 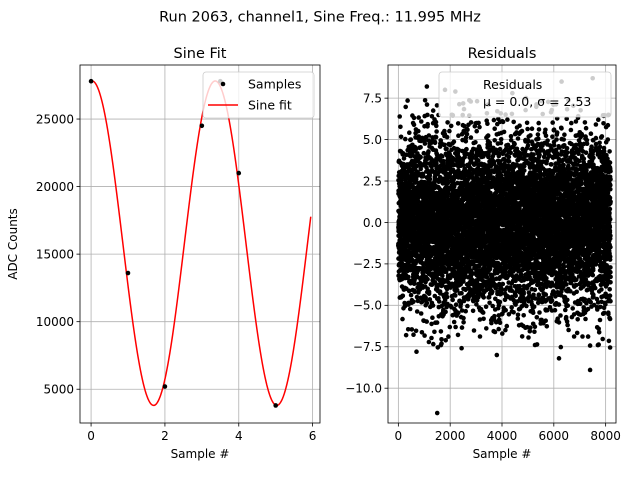 What do you see at coordinates (200, 454) in the screenshot?
I see `x-axis-label: Sample #` at bounding box center [200, 454].